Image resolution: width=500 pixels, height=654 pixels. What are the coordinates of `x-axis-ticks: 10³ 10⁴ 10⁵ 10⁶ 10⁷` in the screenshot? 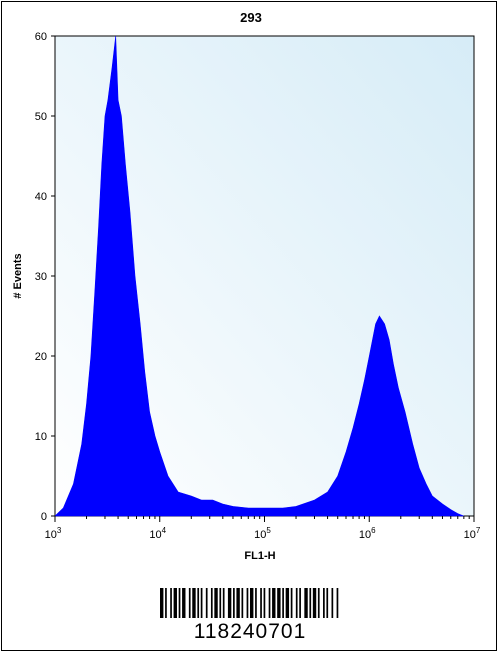 It's located at (263, 528).